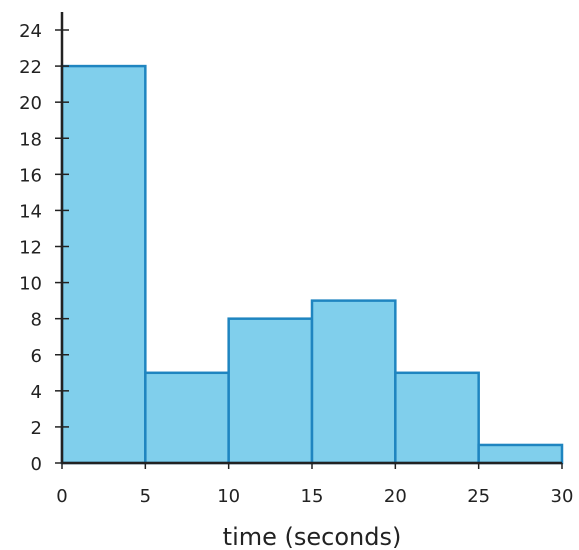 The height and width of the screenshot is (550, 579). Describe the element at coordinates (30, 103) in the screenshot. I see `y-tick-label-20: 20` at that location.